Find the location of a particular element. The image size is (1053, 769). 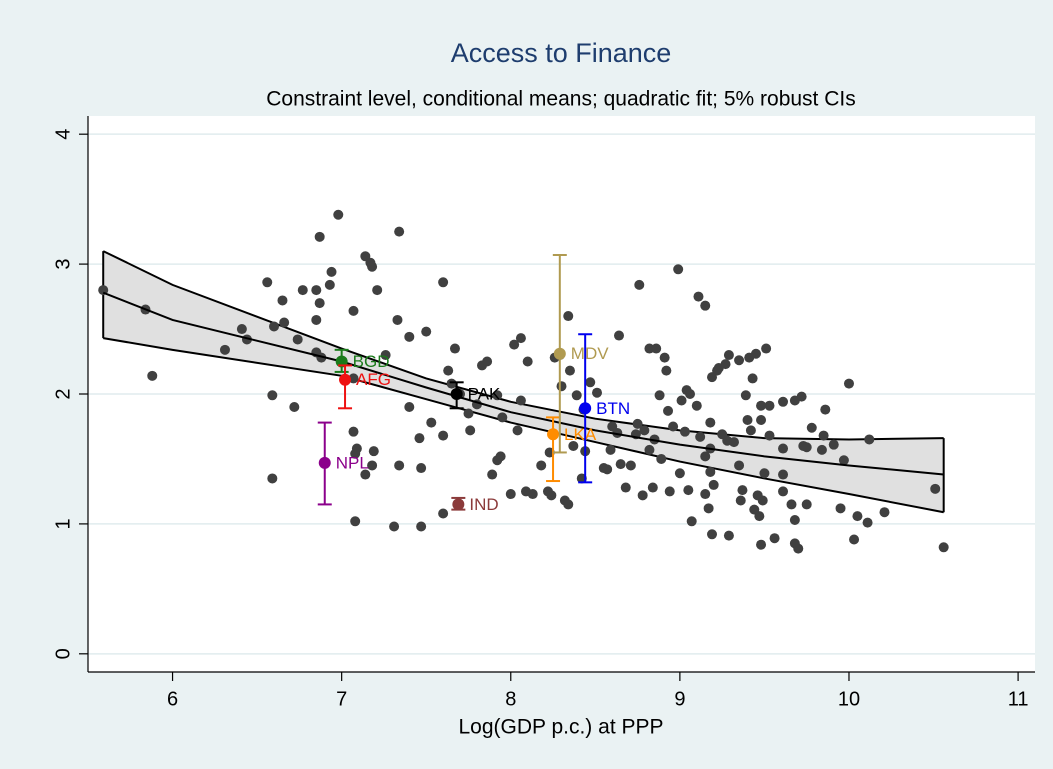

country-label: NPL is located at coordinates (352, 462).